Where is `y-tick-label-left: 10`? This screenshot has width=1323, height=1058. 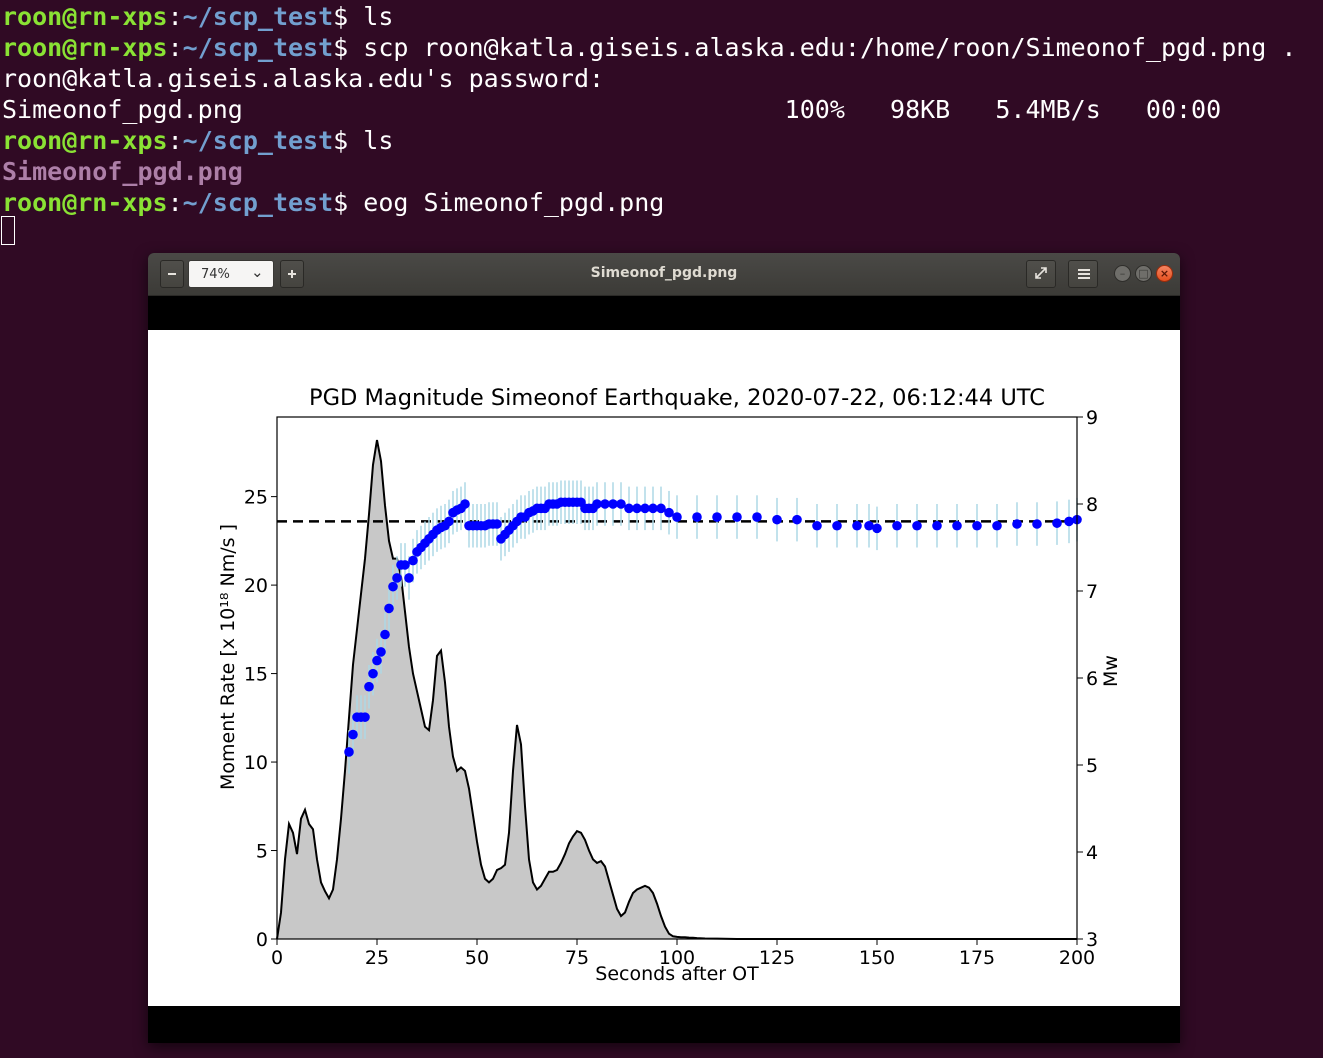 y-tick-label-left: 10 is located at coordinates (256, 763).